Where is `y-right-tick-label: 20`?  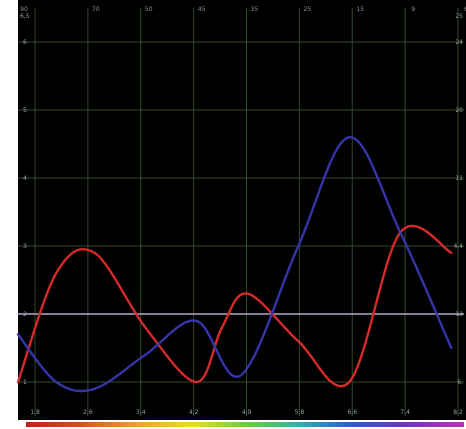 y-right-tick-label: 20 is located at coordinates (459, 110).